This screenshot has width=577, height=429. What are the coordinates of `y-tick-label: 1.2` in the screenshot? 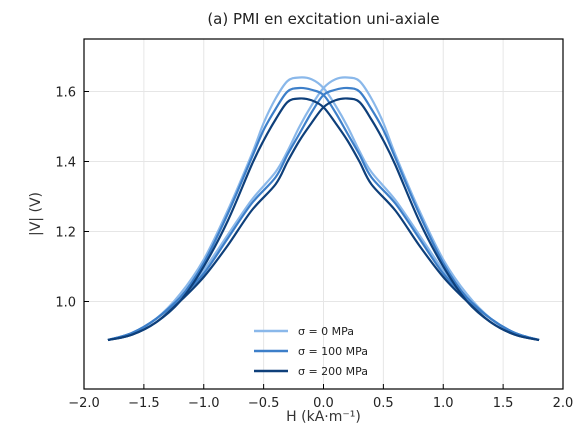 It's located at (65, 233).